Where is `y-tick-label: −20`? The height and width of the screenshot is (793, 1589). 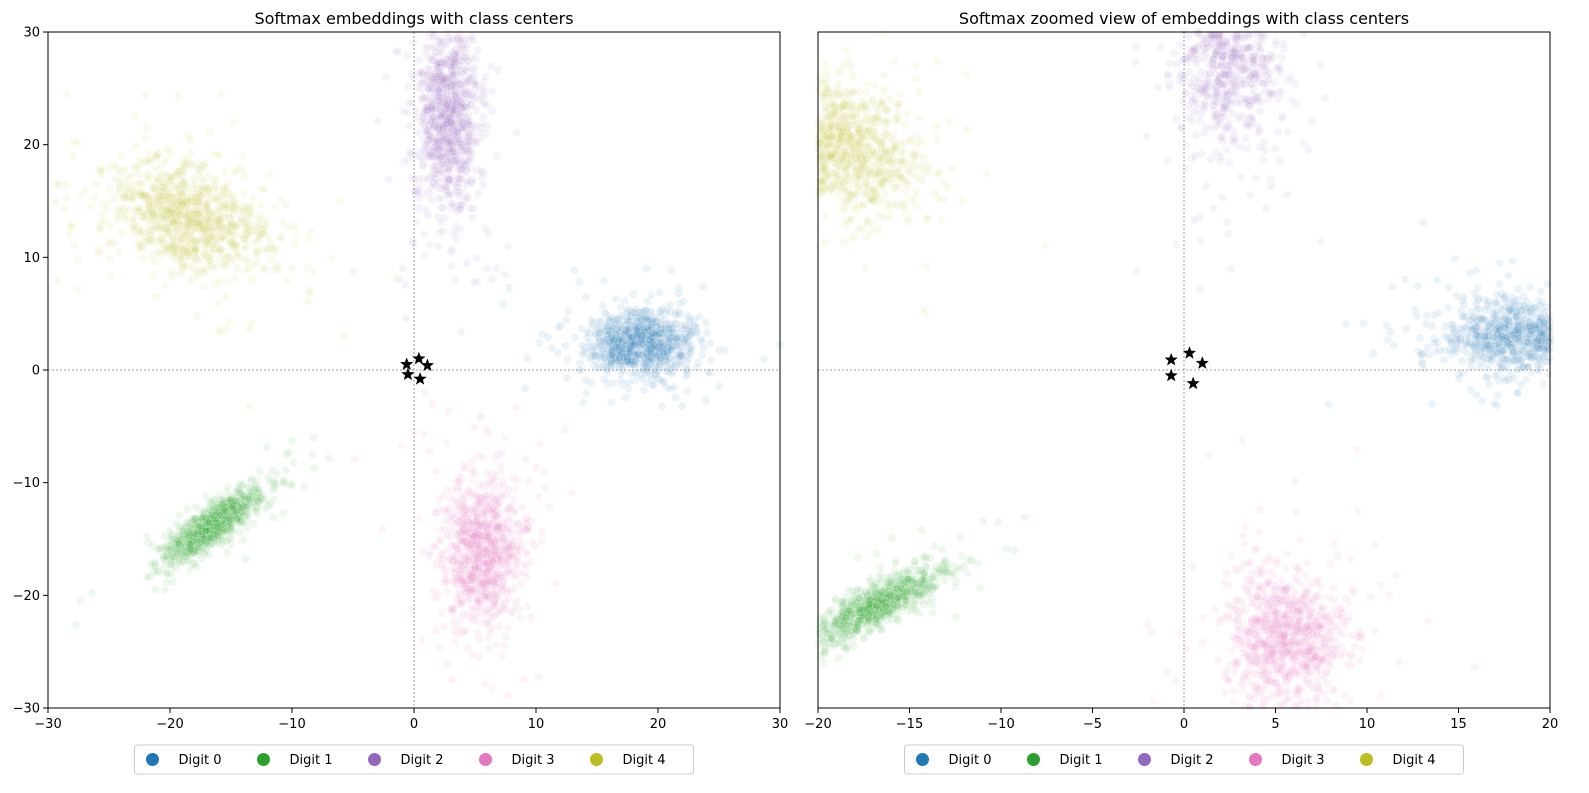
y-tick-label: −20 is located at coordinates (26, 596).